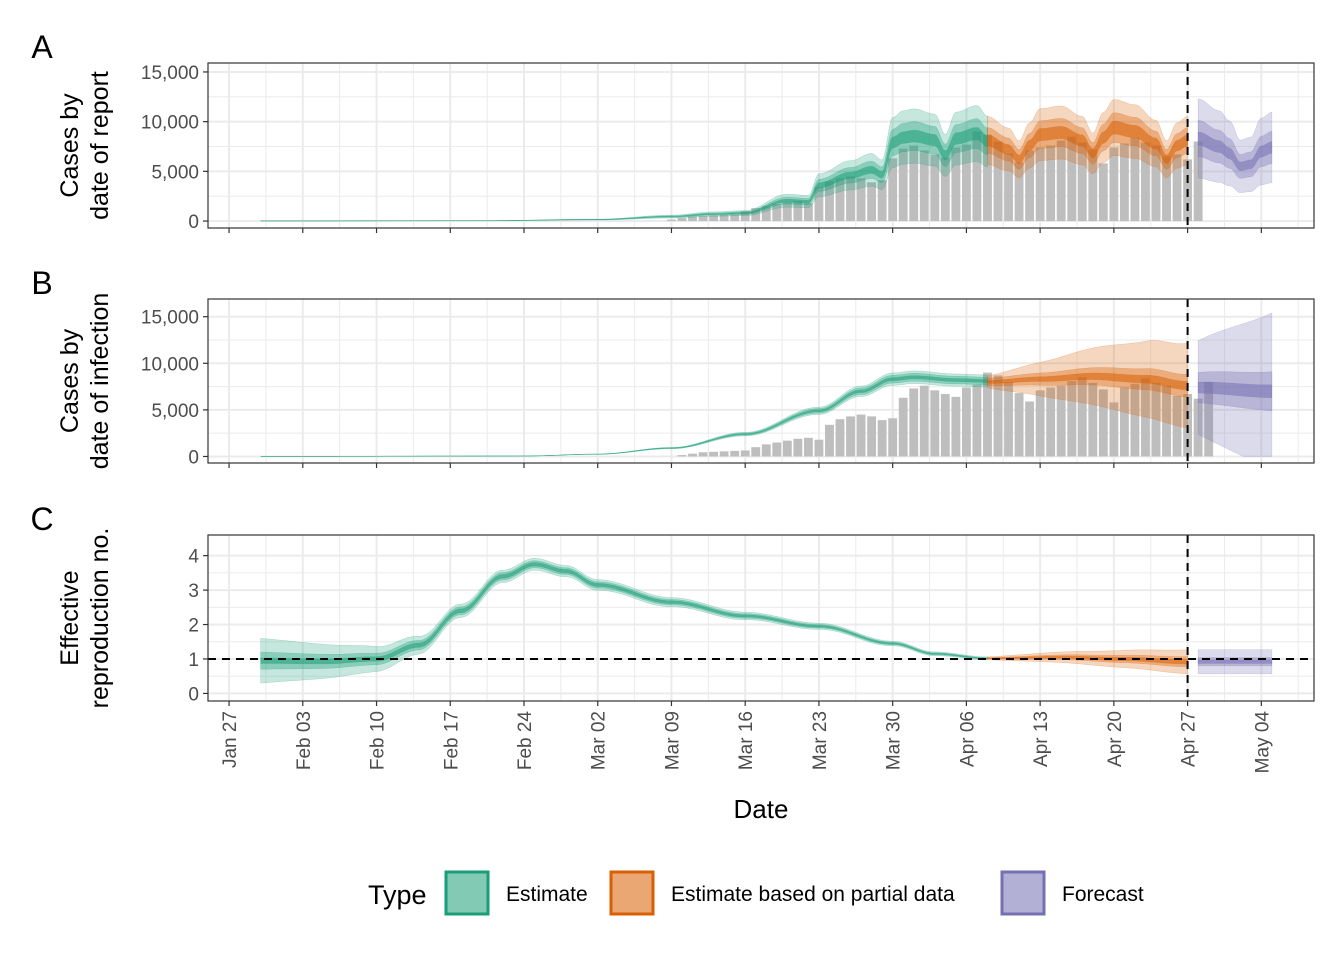  Describe the element at coordinates (1262, 742) in the screenshot. I see `x-tick-label: May 04` at that location.